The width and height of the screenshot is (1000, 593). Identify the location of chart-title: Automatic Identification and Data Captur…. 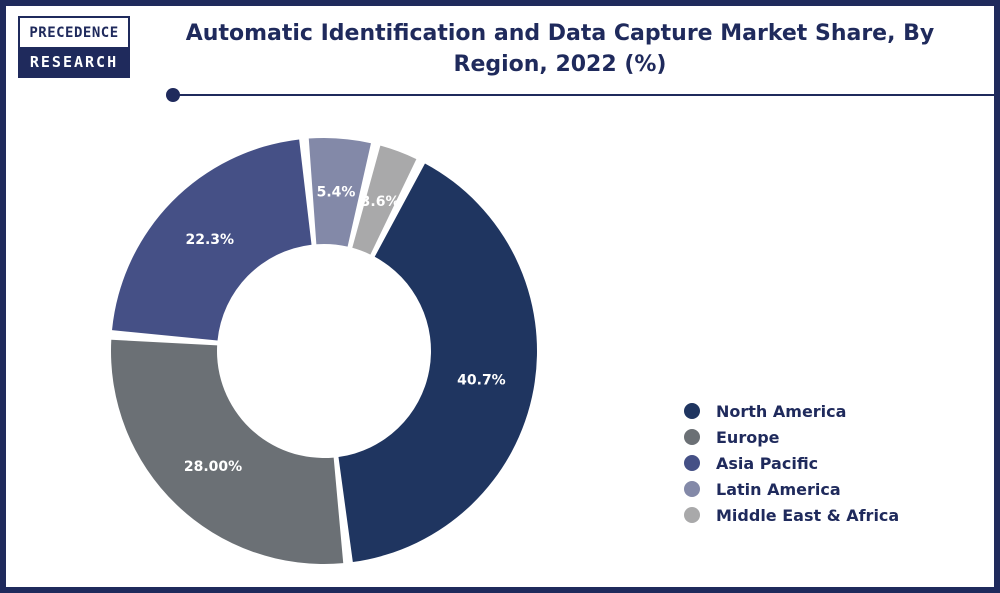
(560, 49).